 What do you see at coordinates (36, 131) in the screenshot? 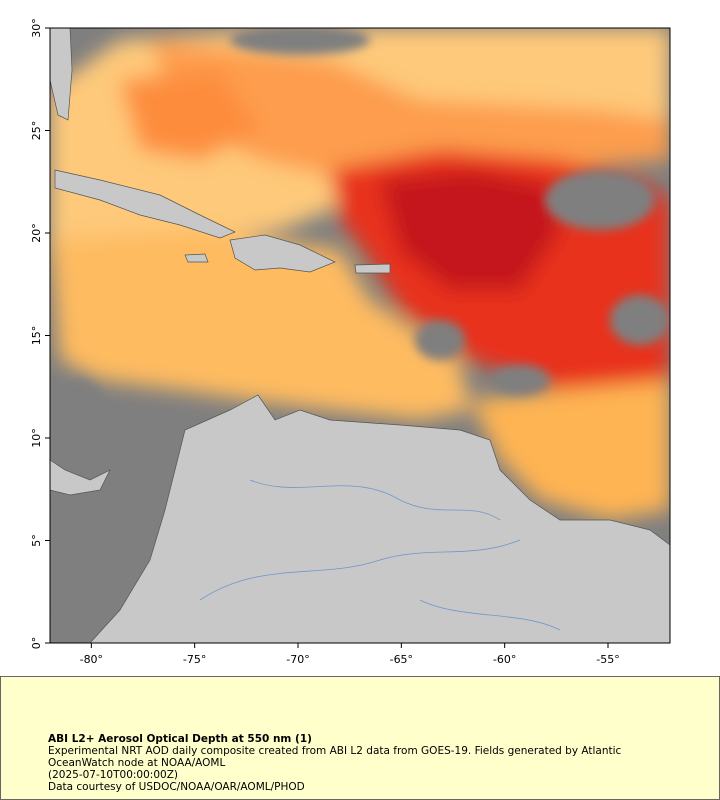
I see `y-tick-label: 25°` at bounding box center [36, 131].